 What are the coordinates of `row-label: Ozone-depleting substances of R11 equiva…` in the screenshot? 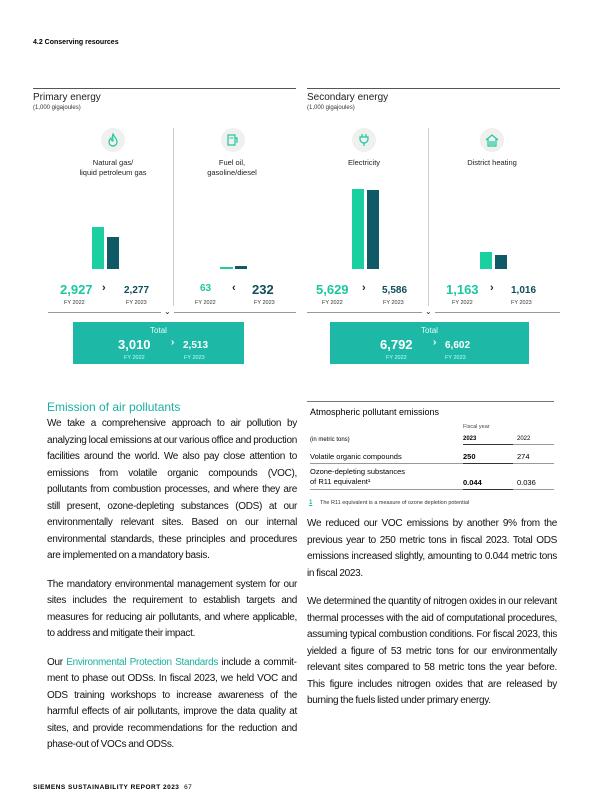 It's located at (386, 476).